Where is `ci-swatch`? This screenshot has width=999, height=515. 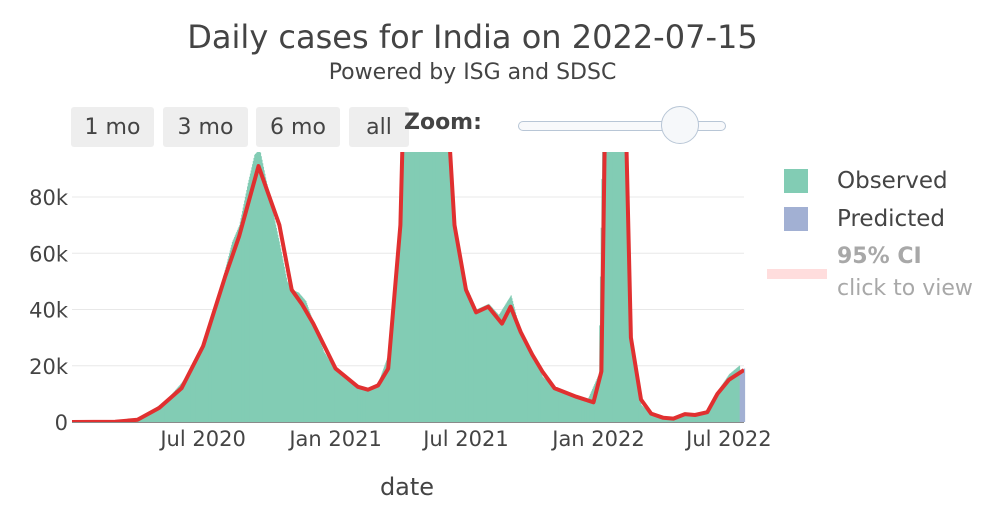
ci-swatch is located at coordinates (797, 274).